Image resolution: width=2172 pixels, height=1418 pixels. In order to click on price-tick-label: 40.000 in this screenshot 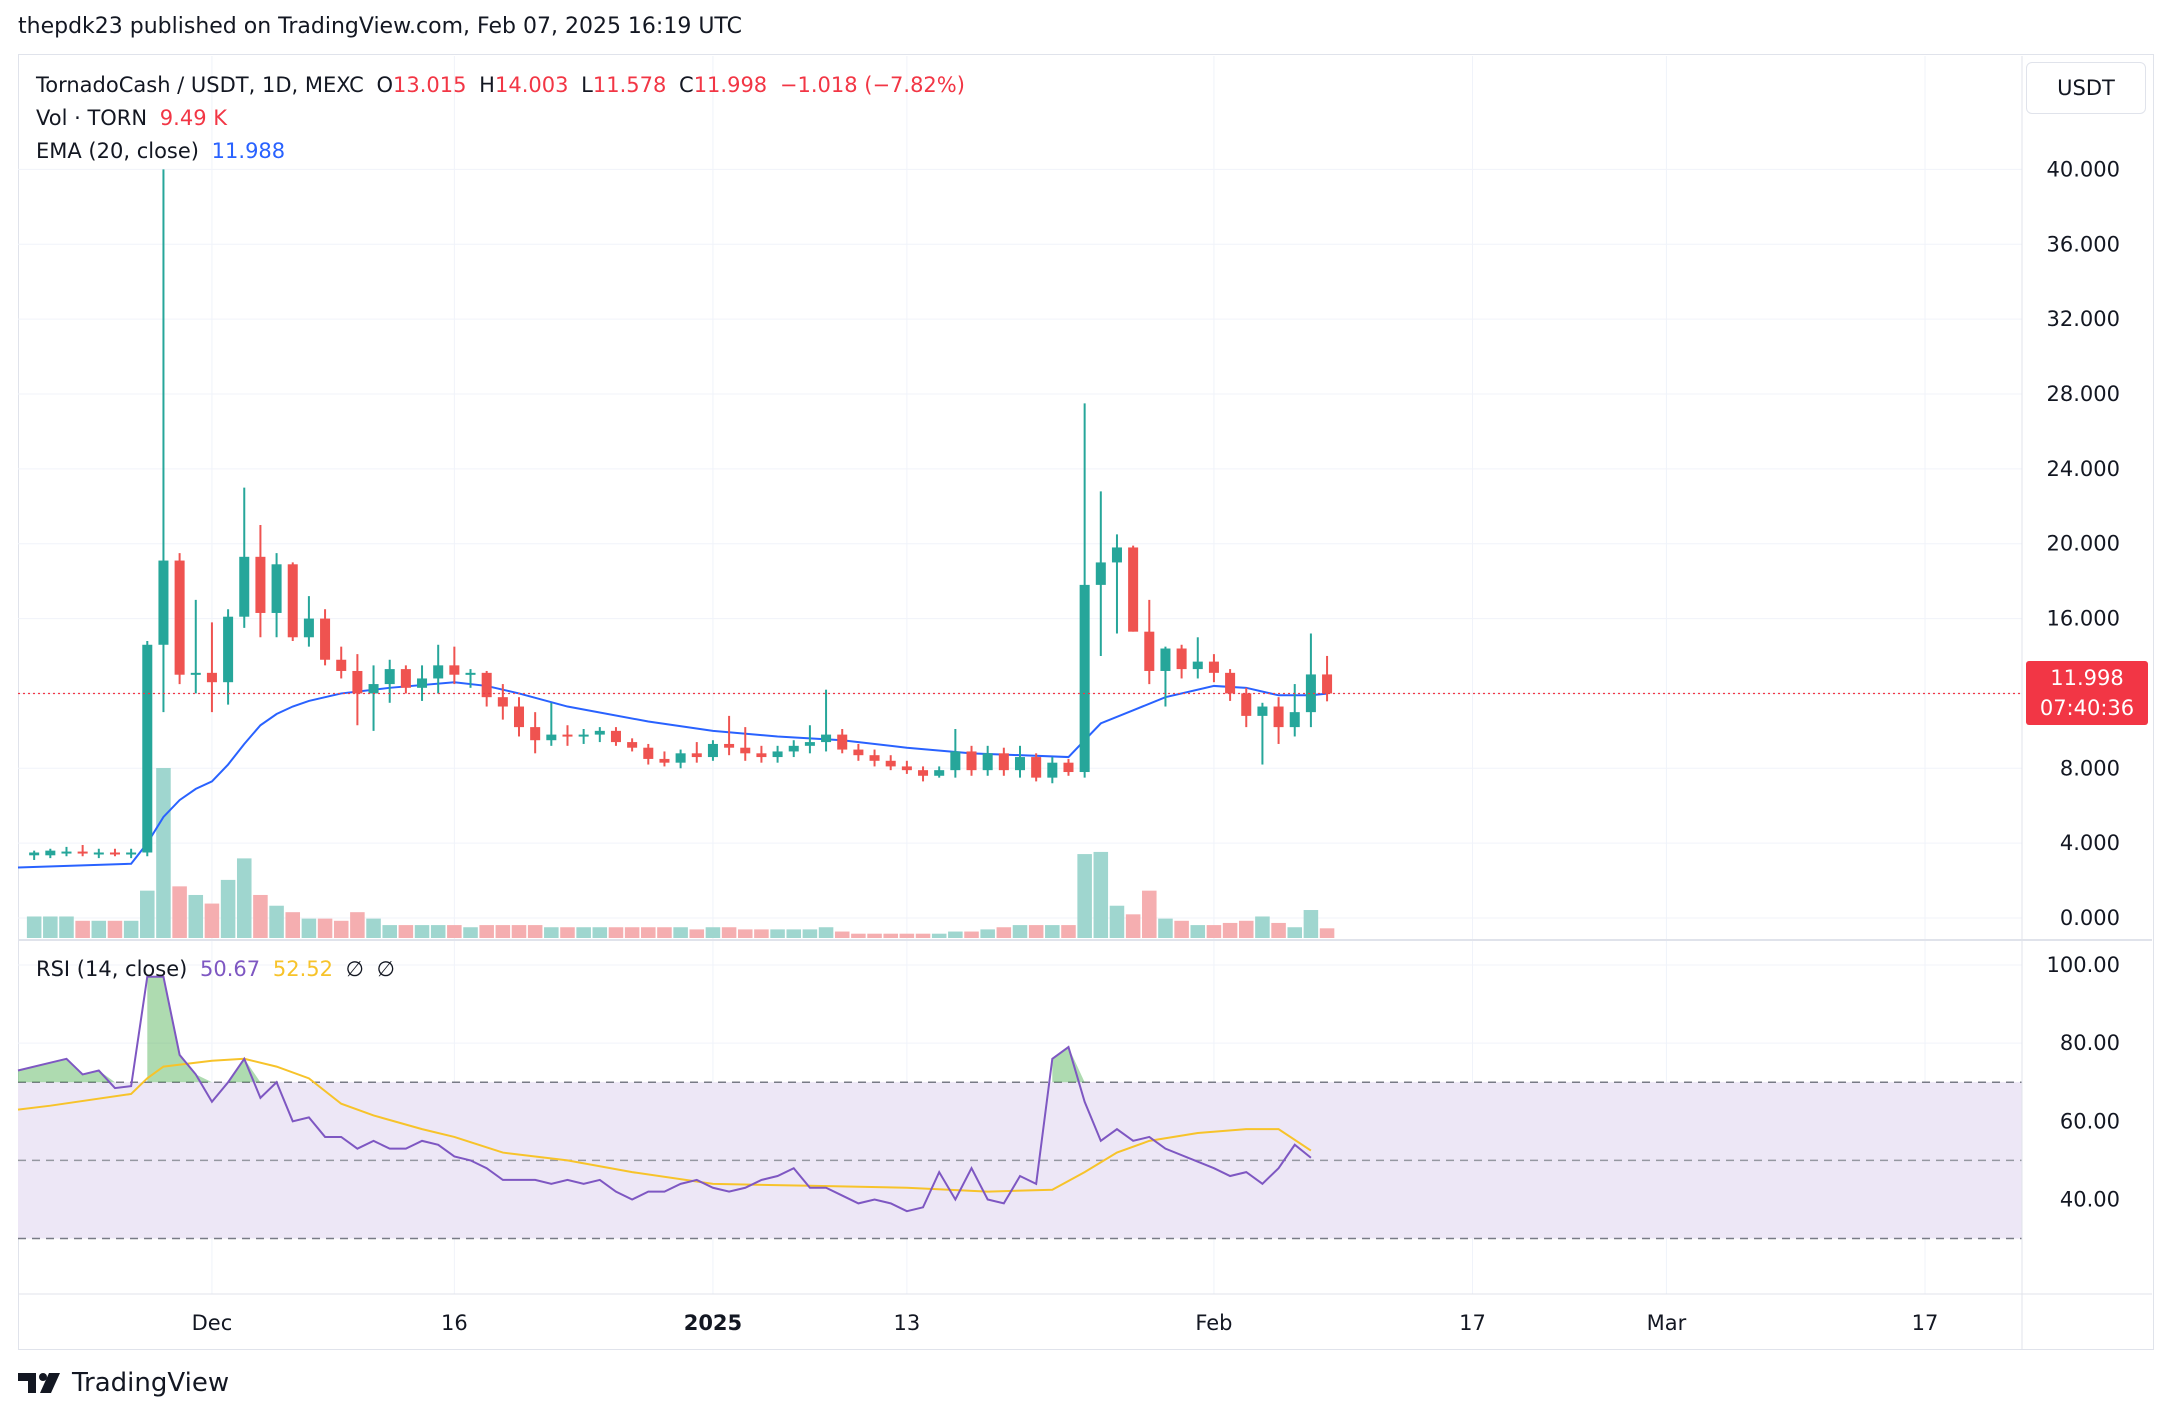, I will do `click(2083, 169)`.